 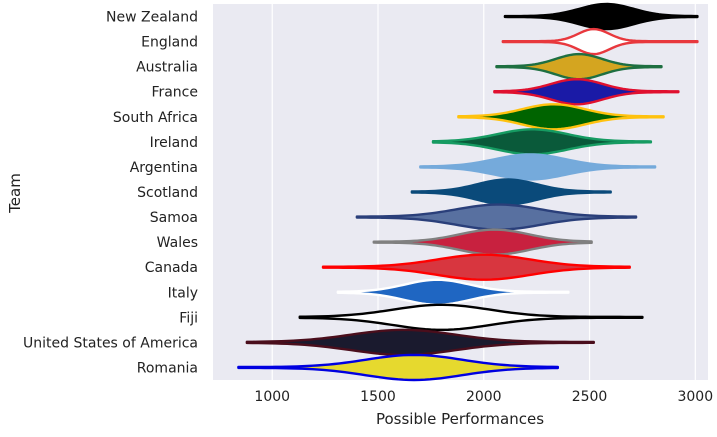 What do you see at coordinates (155, 118) in the screenshot?
I see `y-tick-label: South Africa` at bounding box center [155, 118].